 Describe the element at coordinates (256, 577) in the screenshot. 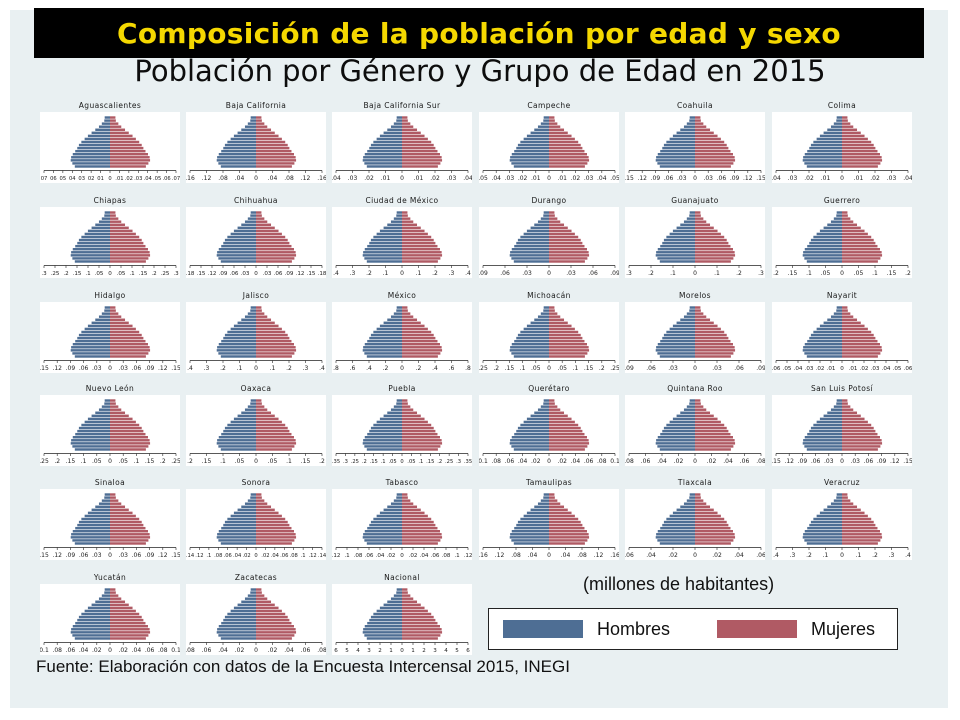

I see `panel-title: Zacatecas` at that location.